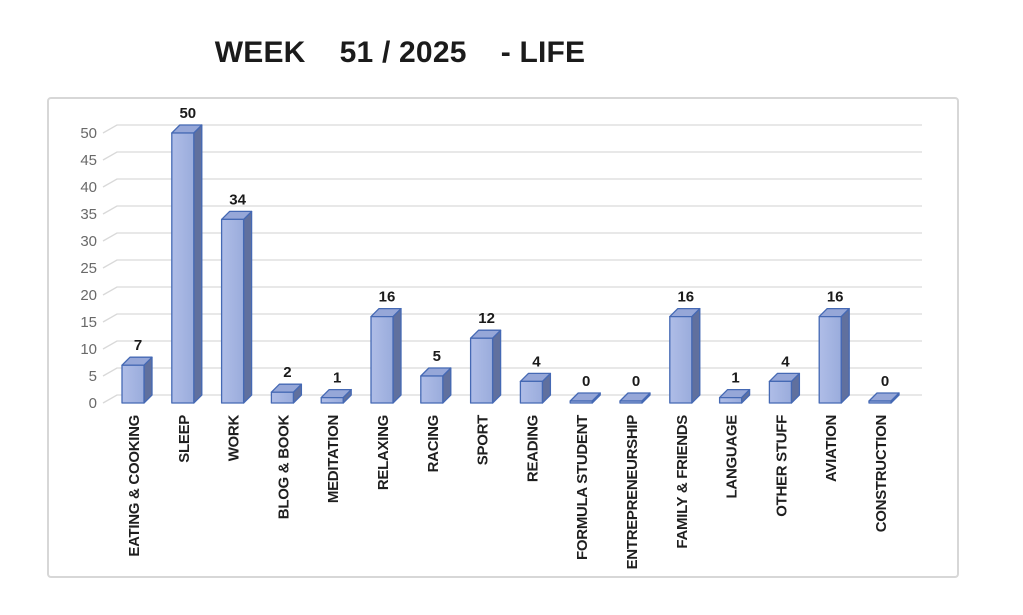 The image size is (1023, 615). I want to click on bar-value-label: 12, so click(486, 318).